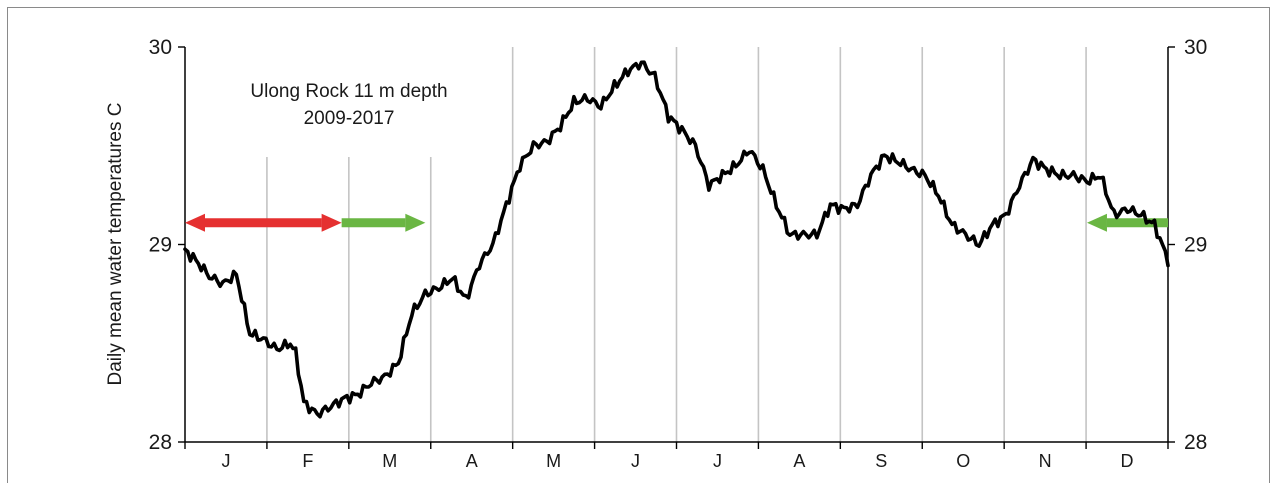 The image size is (1277, 483). I want to click on right-y-tick-label: 30, so click(1195, 47).